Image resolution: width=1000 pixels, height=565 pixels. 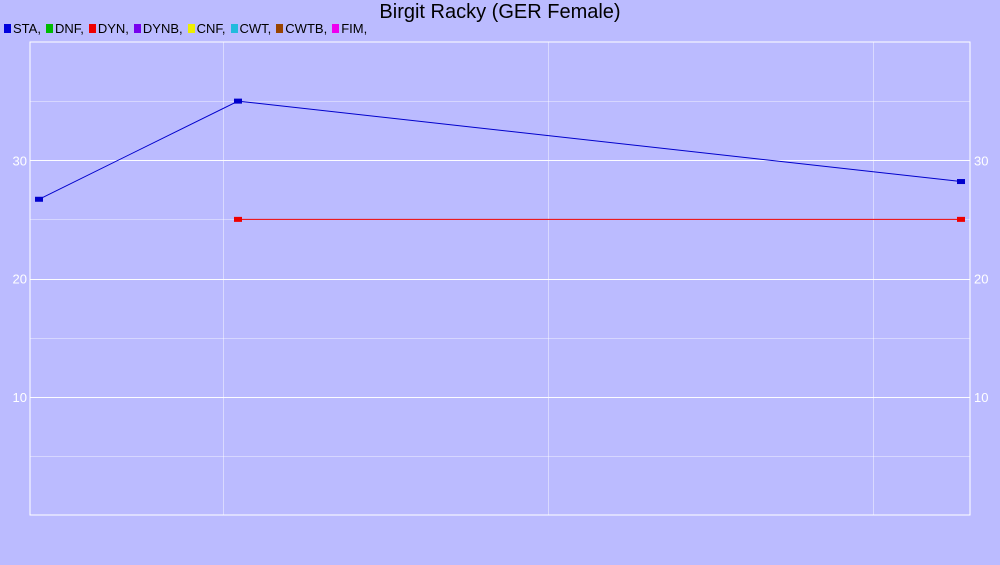 What do you see at coordinates (500, 12) in the screenshot?
I see `chart-title: Birgit Racky (GER Female)` at bounding box center [500, 12].